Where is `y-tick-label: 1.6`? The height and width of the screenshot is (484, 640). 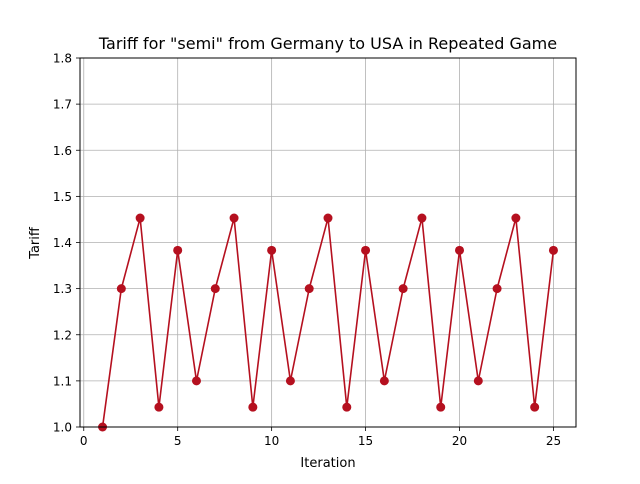 y-tick-label: 1.6 is located at coordinates (62, 151).